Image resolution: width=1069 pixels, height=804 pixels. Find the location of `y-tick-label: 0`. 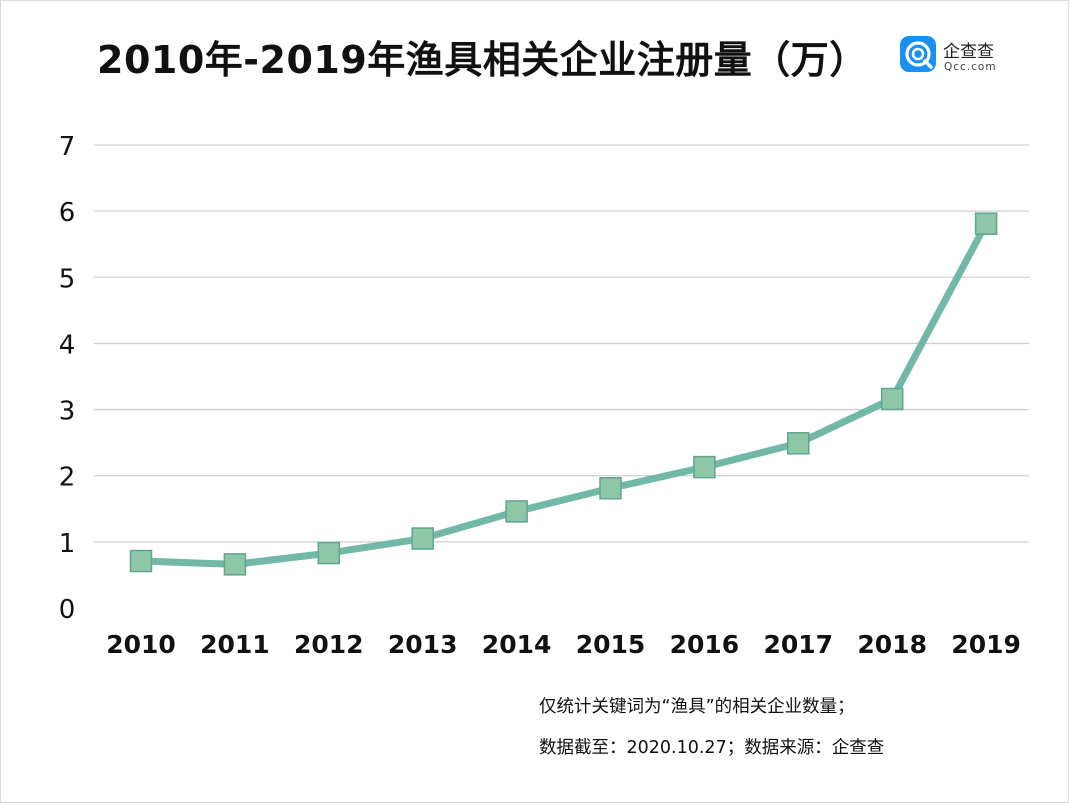

y-tick-label: 0 is located at coordinates (67, 610).